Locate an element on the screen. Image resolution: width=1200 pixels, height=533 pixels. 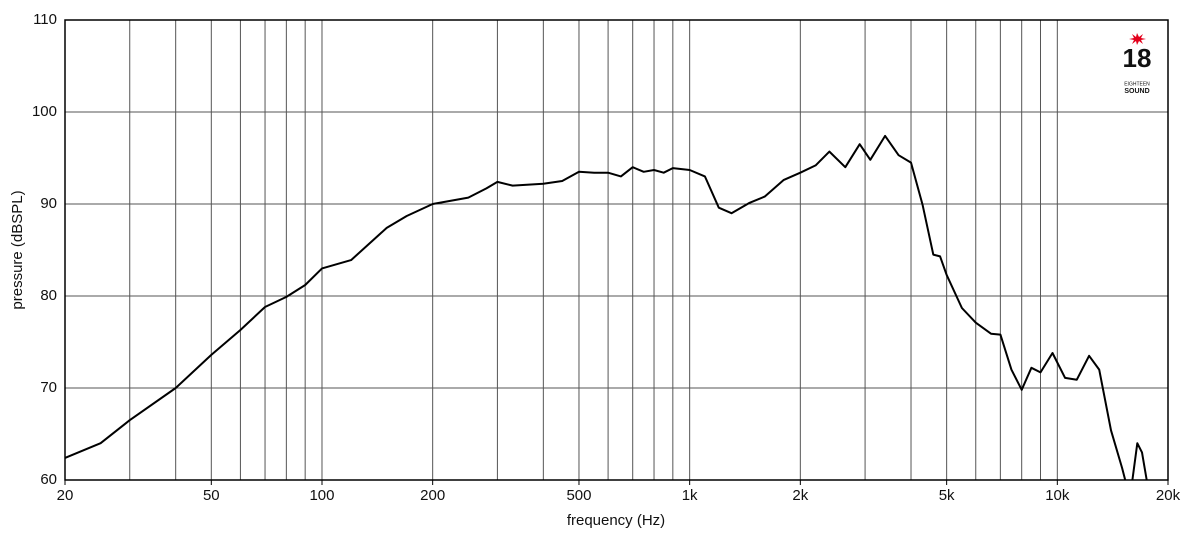
logo-text: SOUND is located at coordinates (1136, 91).